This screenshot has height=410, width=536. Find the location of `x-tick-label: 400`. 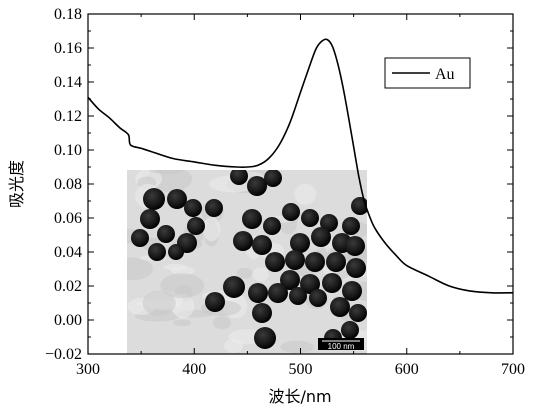

x-tick-label: 400 is located at coordinates (194, 369).